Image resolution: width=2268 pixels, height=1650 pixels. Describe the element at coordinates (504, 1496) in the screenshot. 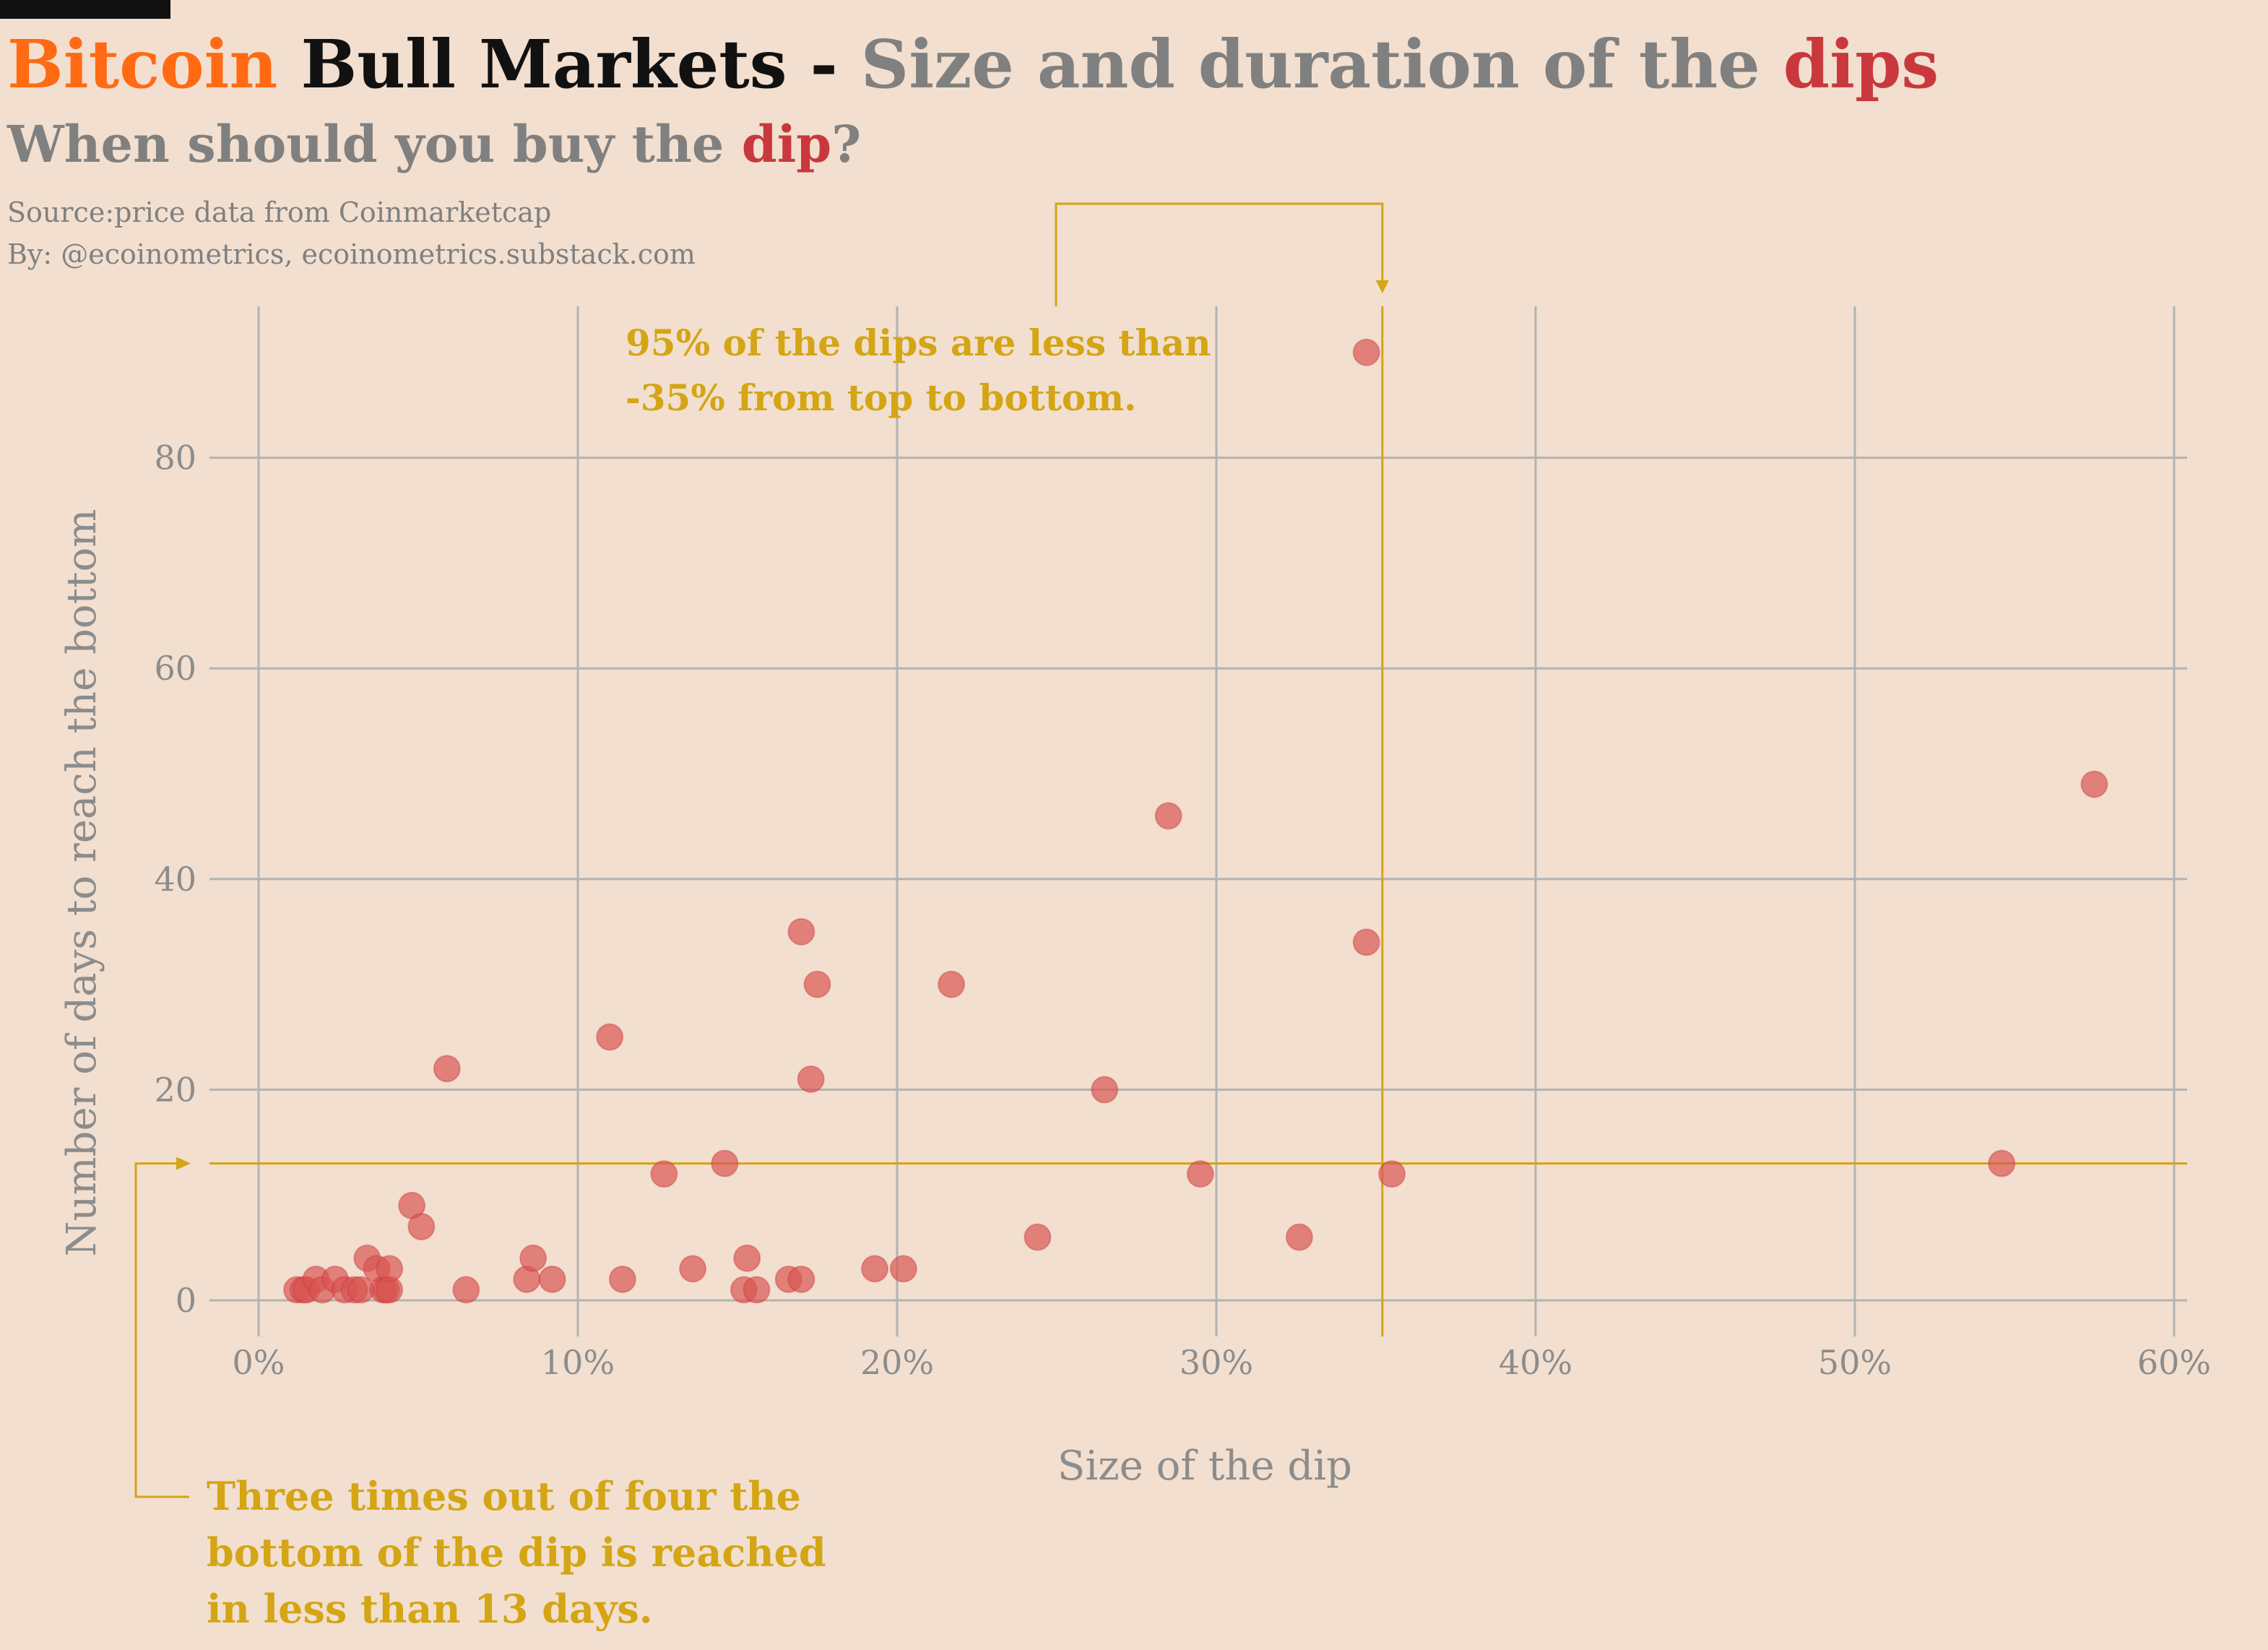

I see `bottom-annotation-line-1: Three times out of four the` at that location.